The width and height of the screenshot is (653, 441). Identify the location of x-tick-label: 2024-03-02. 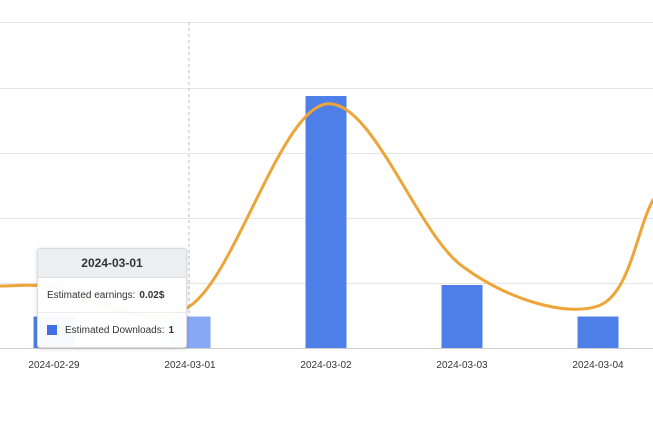
(326, 365).